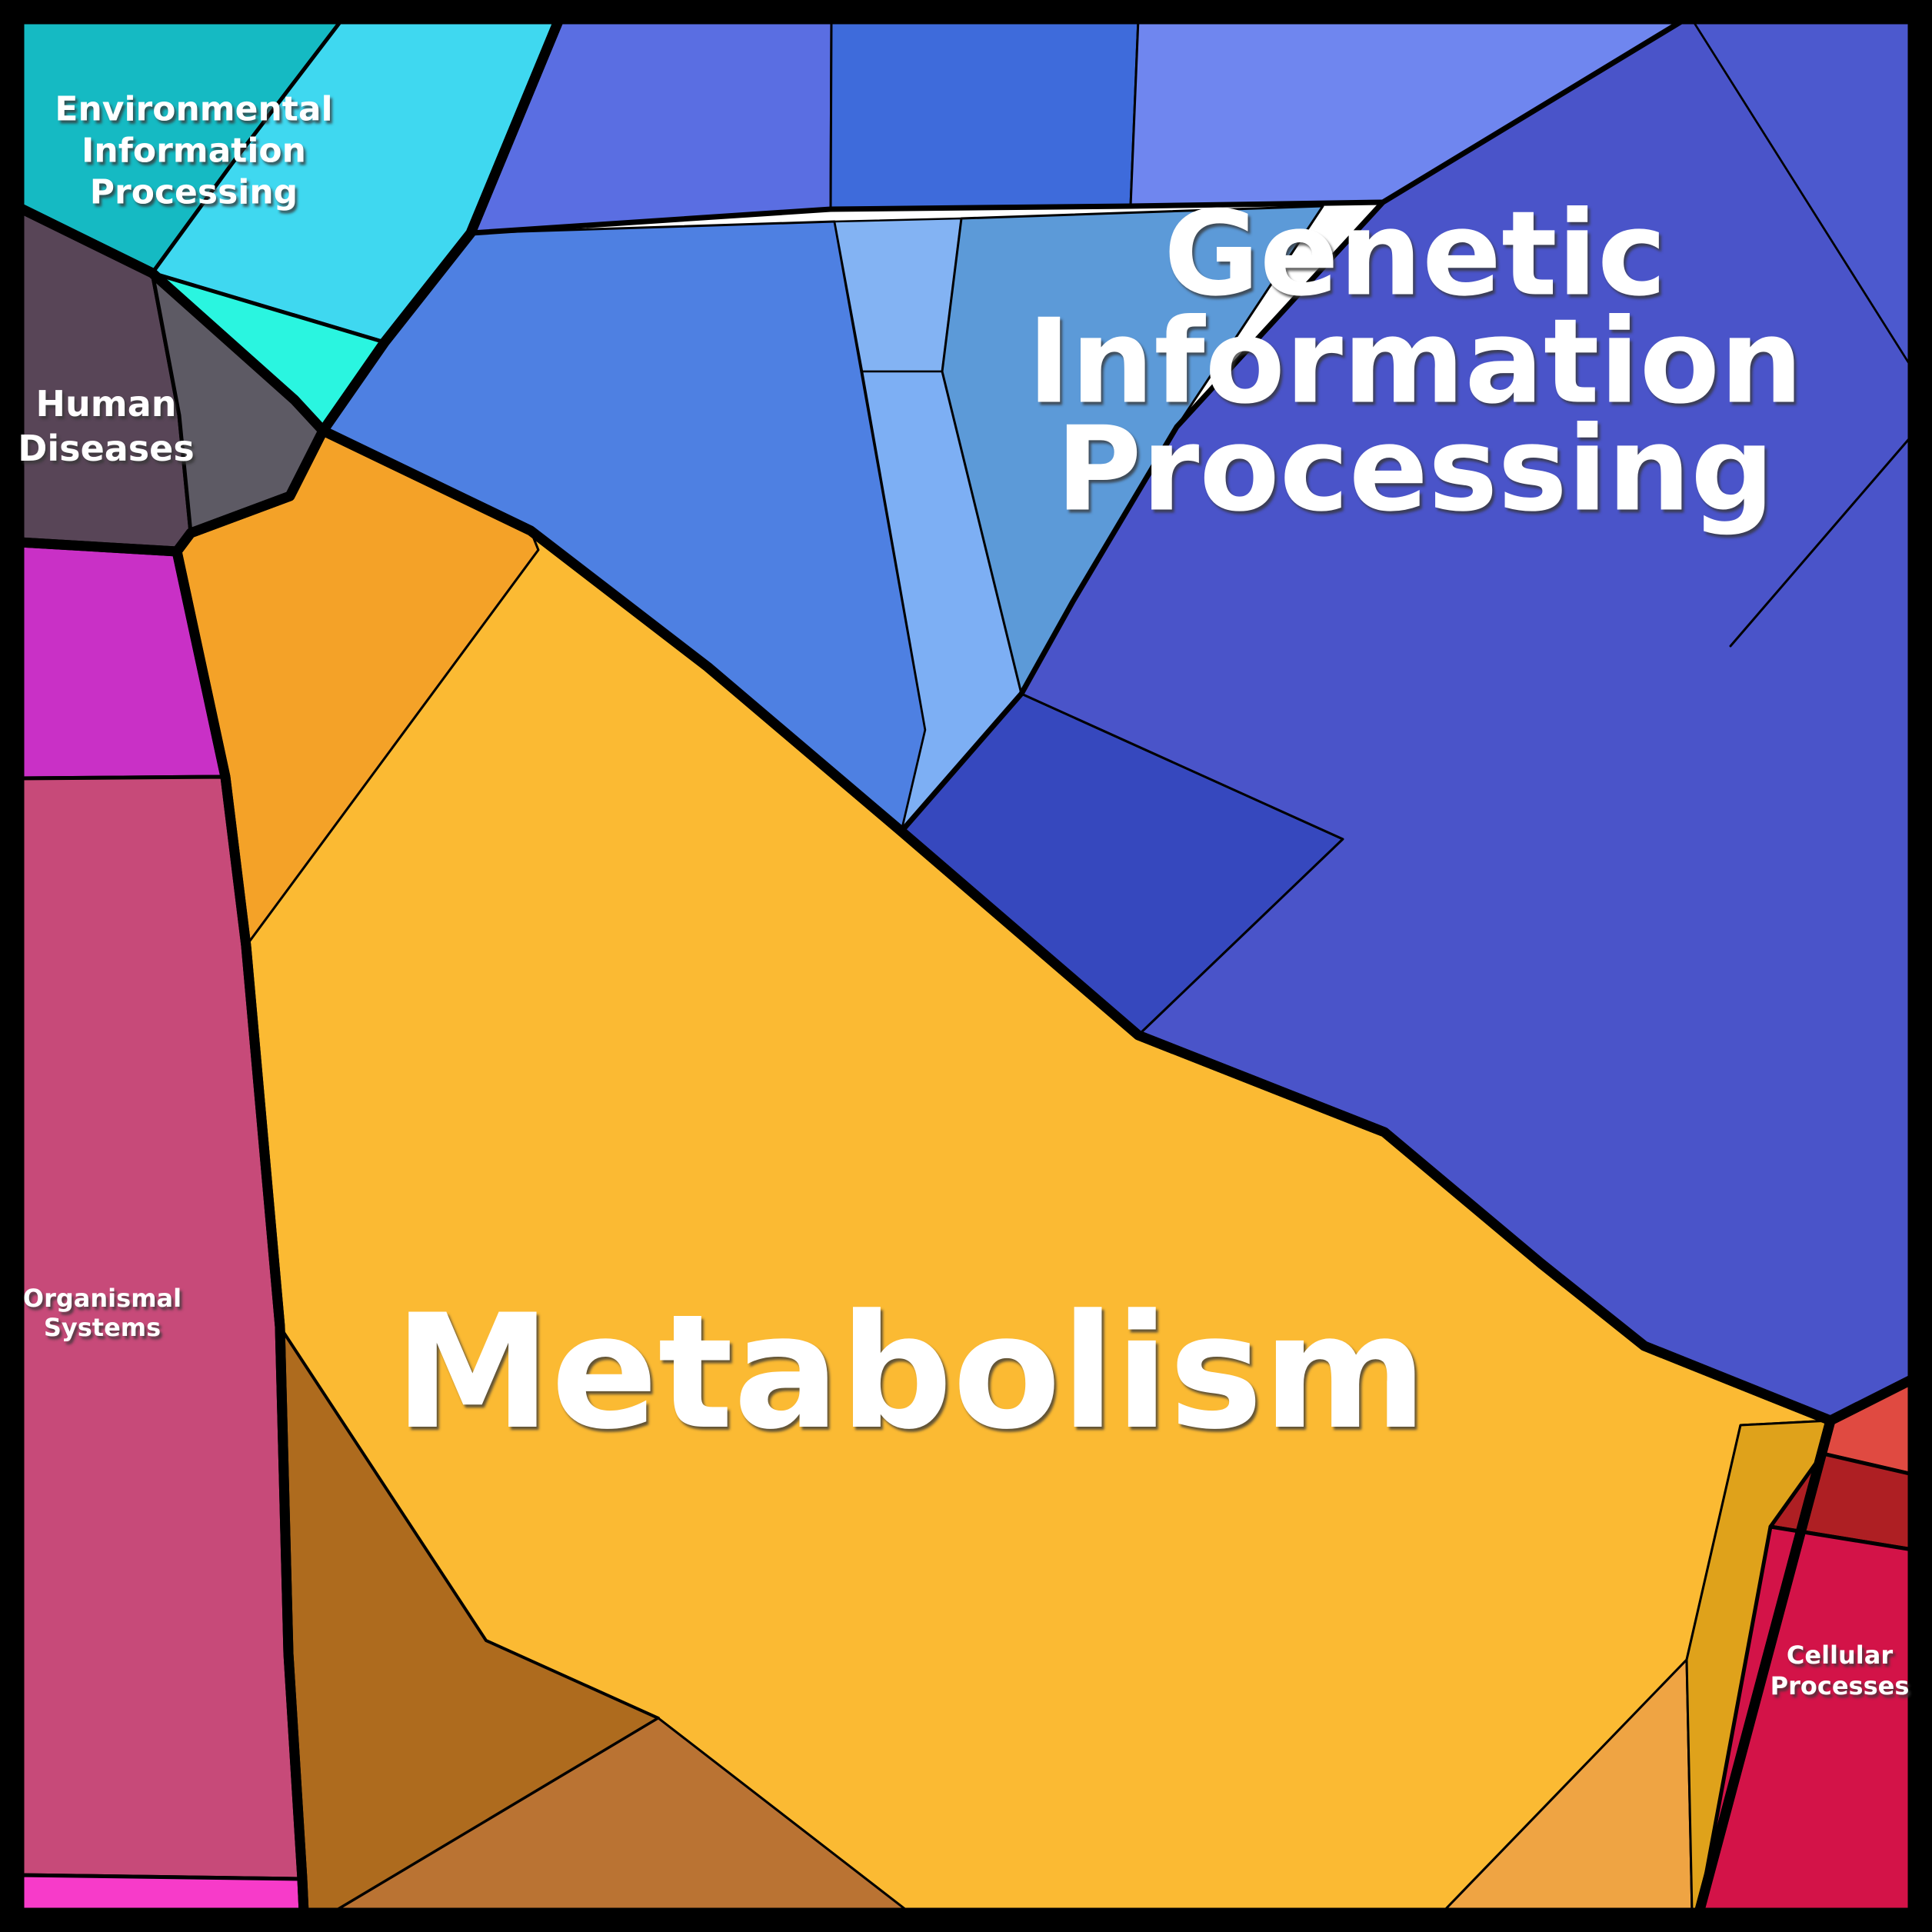 The image size is (1932, 1932). What do you see at coordinates (927, 217) in the screenshot?
I see `gip-band-divider` at bounding box center [927, 217].